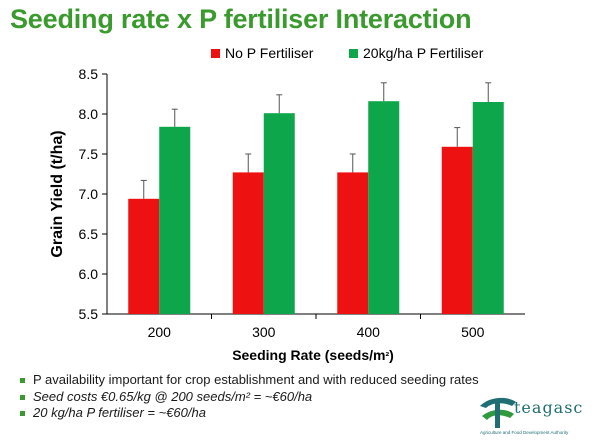 This screenshot has width=596, height=446. Describe the element at coordinates (160, 332) in the screenshot. I see `x-tick-label: 200` at that location.